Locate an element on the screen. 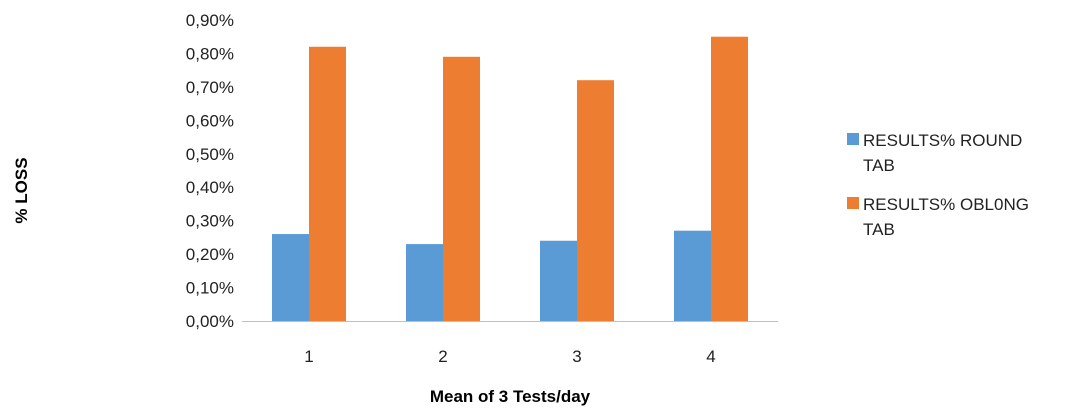  x-tick-label: 3 is located at coordinates (576, 356).